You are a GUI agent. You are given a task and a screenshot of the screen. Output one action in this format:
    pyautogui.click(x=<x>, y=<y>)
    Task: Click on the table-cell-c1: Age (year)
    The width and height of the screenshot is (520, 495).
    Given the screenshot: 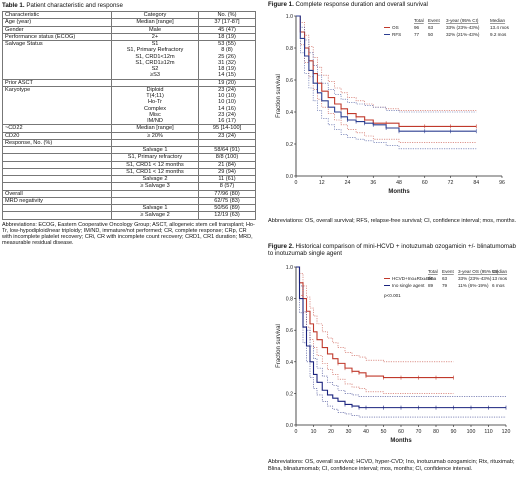 What is the action you would take?
    pyautogui.click(x=57, y=22)
    